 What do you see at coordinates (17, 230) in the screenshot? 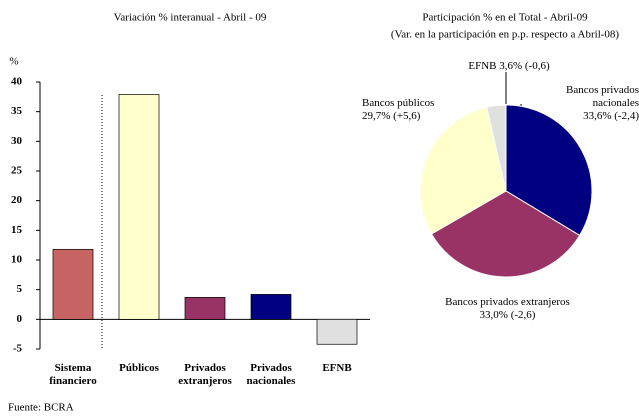
I see `y-tick-label: 15` at bounding box center [17, 230].